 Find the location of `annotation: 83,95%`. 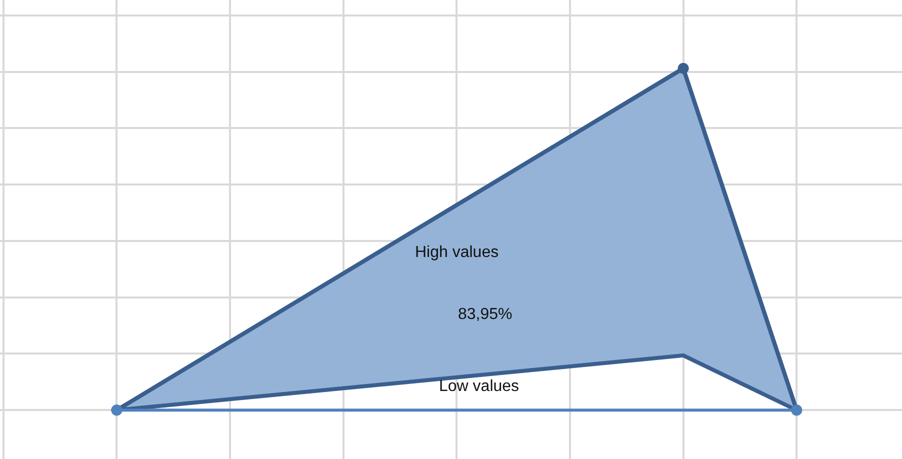

annotation: 83,95% is located at coordinates (485, 314).